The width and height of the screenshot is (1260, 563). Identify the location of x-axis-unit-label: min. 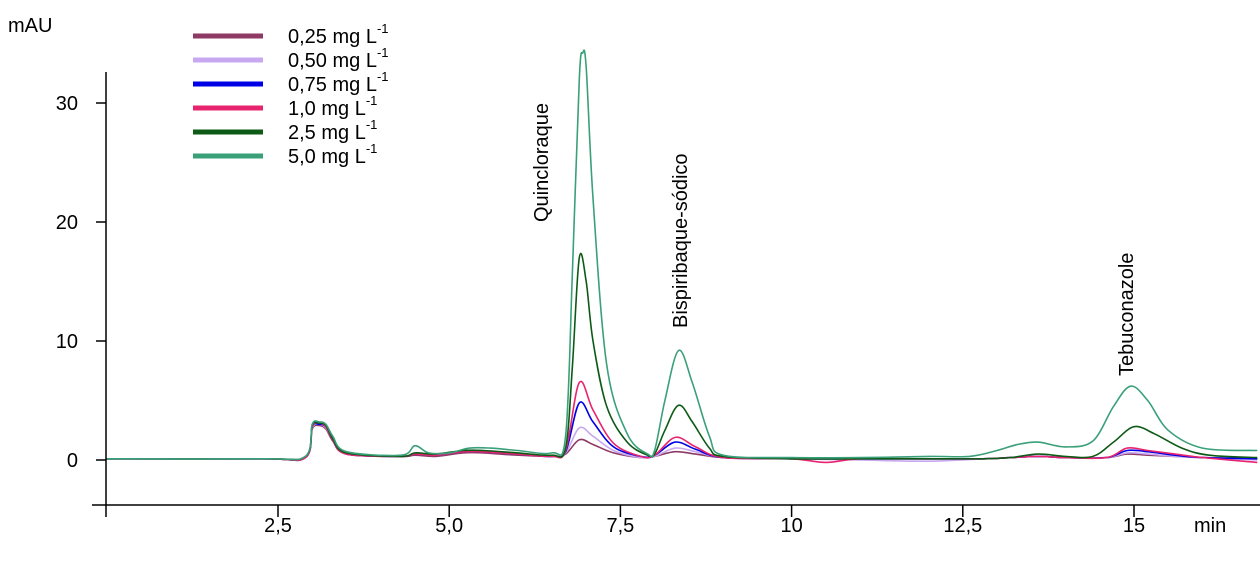
(1210, 526).